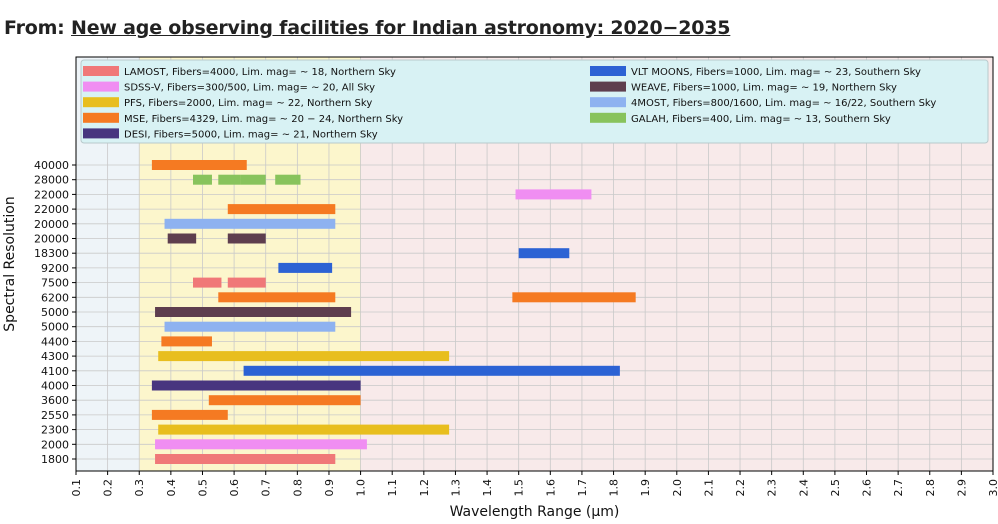 The height and width of the screenshot is (524, 998). I want to click on y-tick-label-8: 4300, so click(55, 356).